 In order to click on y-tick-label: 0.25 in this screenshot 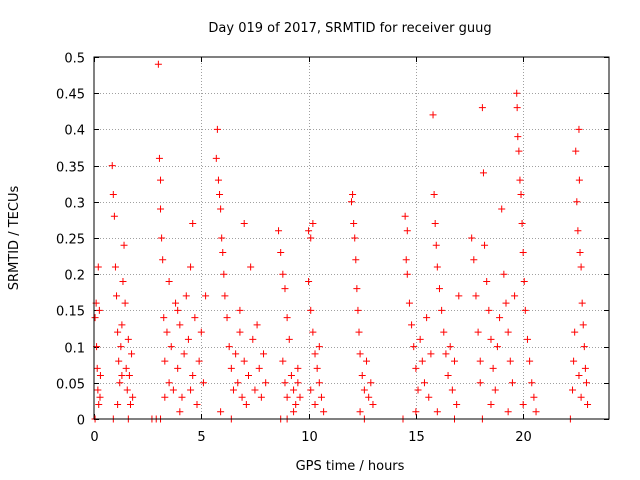, I will do `click(70, 240)`.